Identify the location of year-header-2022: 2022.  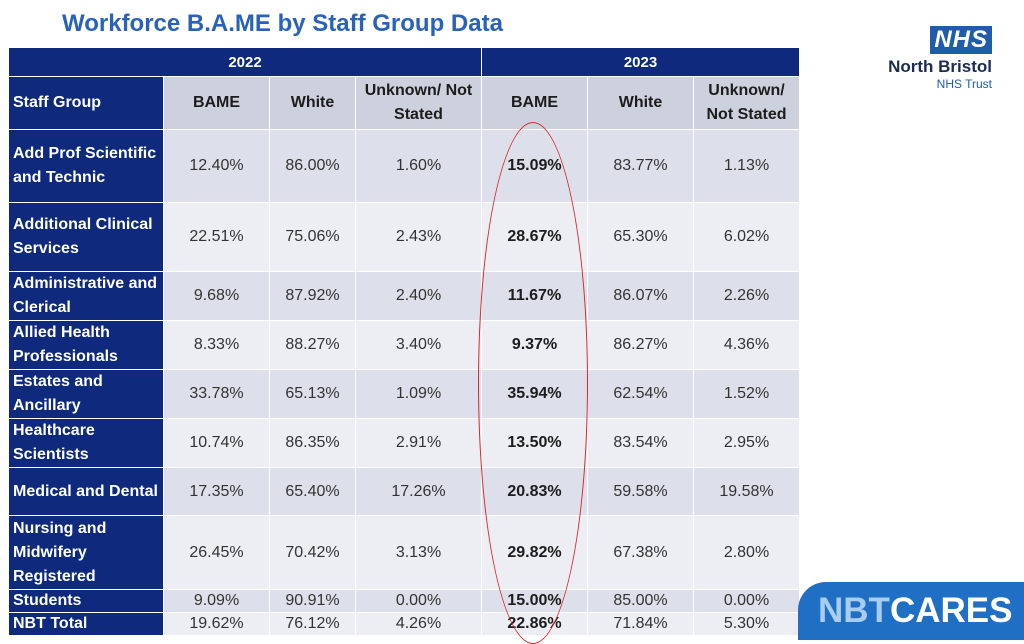
(245, 62).